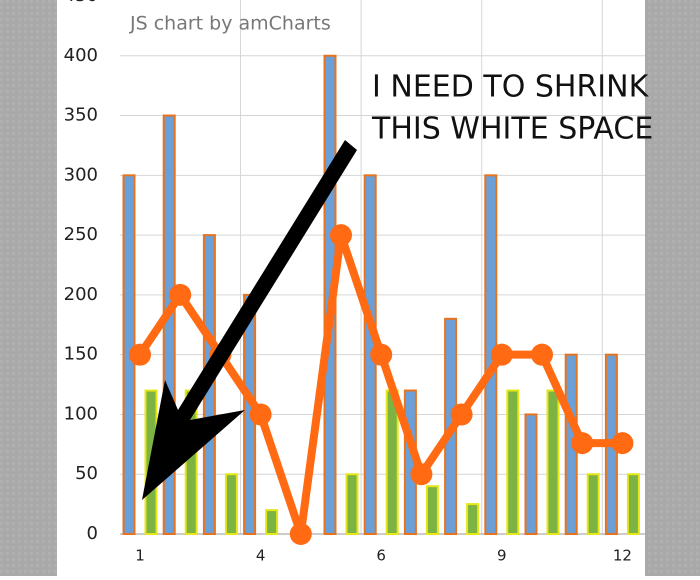  What do you see at coordinates (81, 413) in the screenshot?
I see `y-tick-label: 100` at bounding box center [81, 413].